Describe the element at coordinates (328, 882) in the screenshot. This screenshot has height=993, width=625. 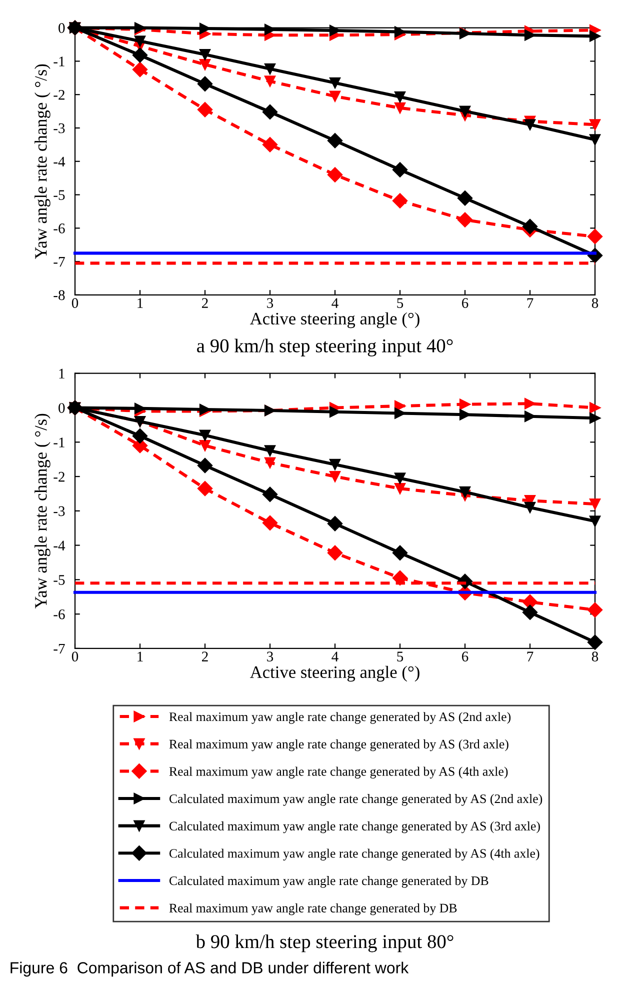
I see `legend-label: Calculated maximum yaw angle rate change generated by DB` at that location.